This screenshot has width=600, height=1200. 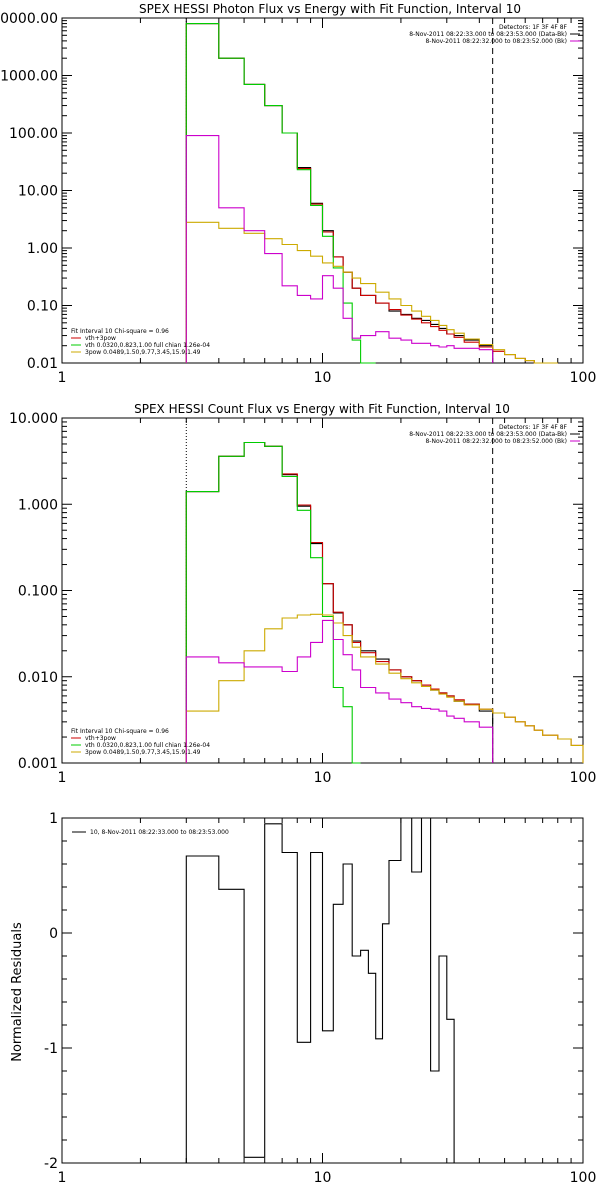 I want to click on y-tick-label: 0.001, so click(x=38, y=764).